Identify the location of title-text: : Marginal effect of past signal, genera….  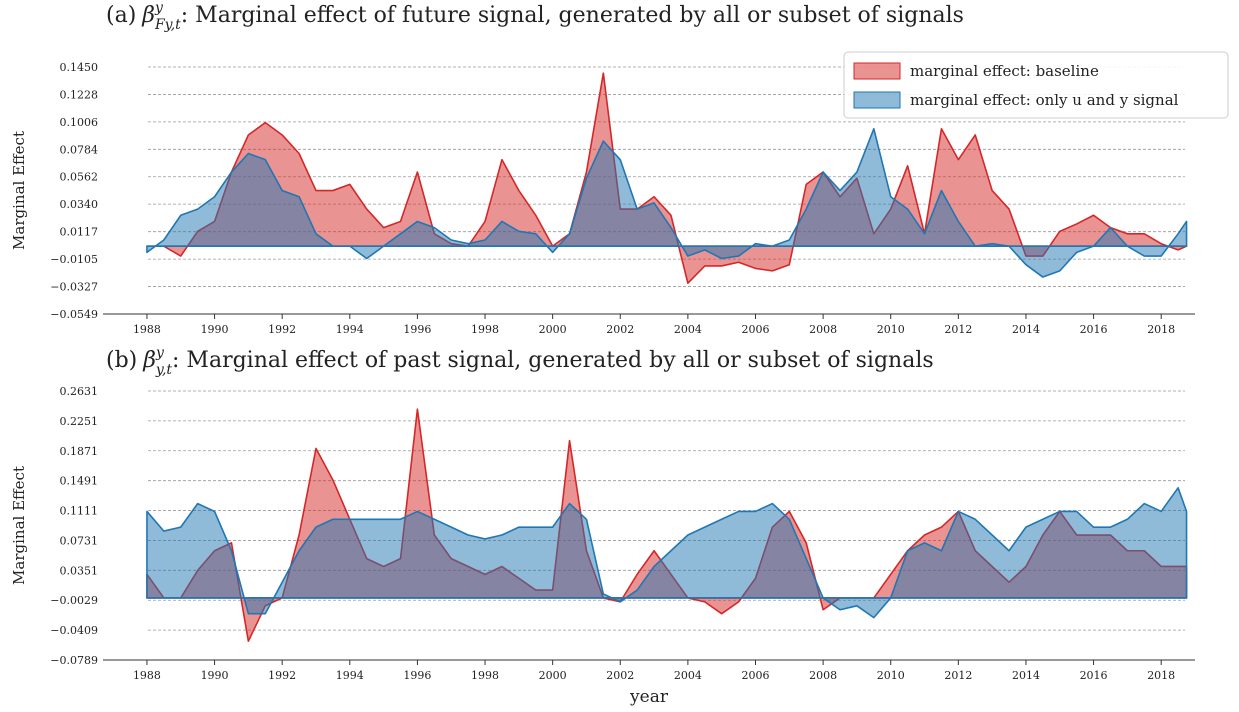
(553, 360).